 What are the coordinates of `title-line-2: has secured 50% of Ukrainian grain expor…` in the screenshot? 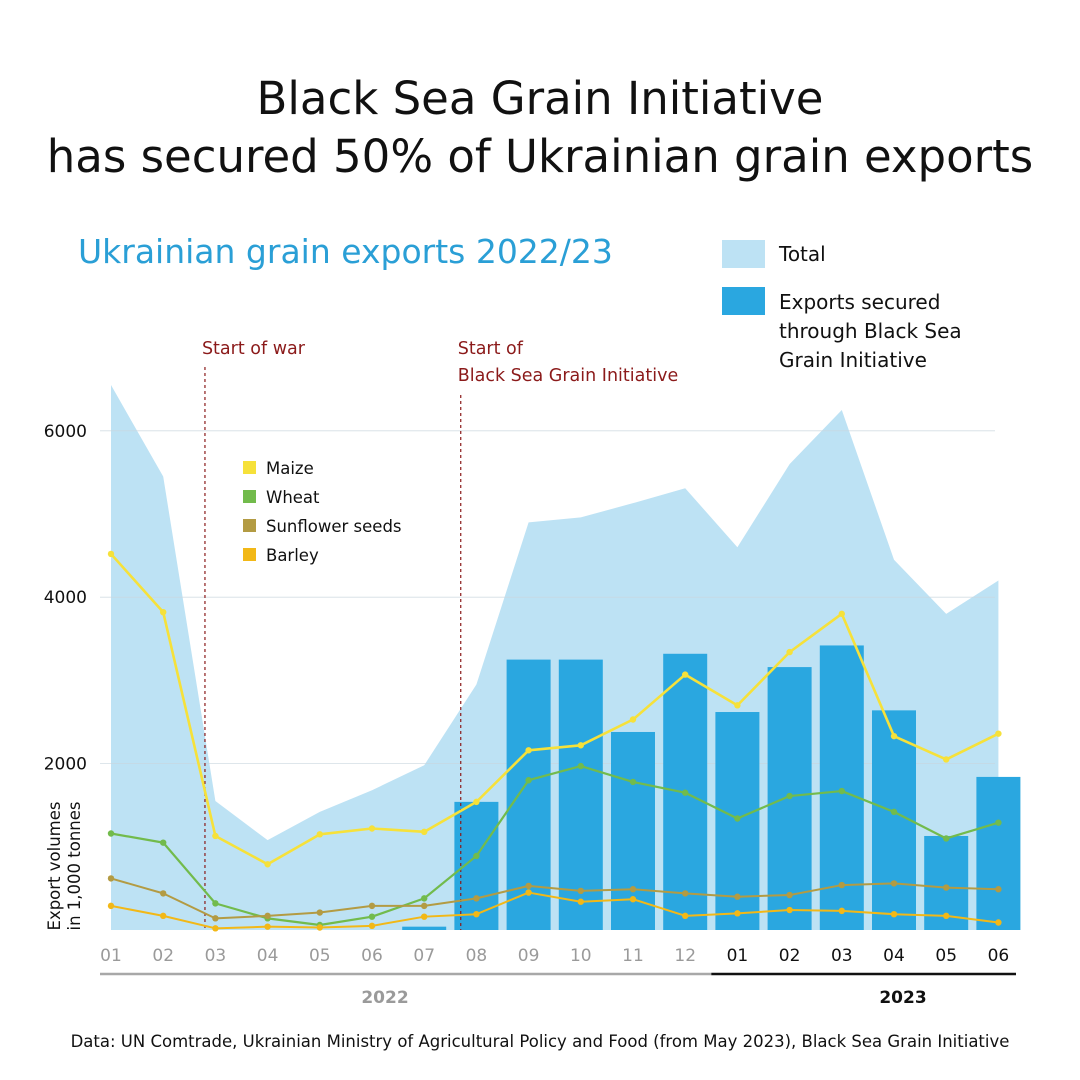 It's located at (540, 156).